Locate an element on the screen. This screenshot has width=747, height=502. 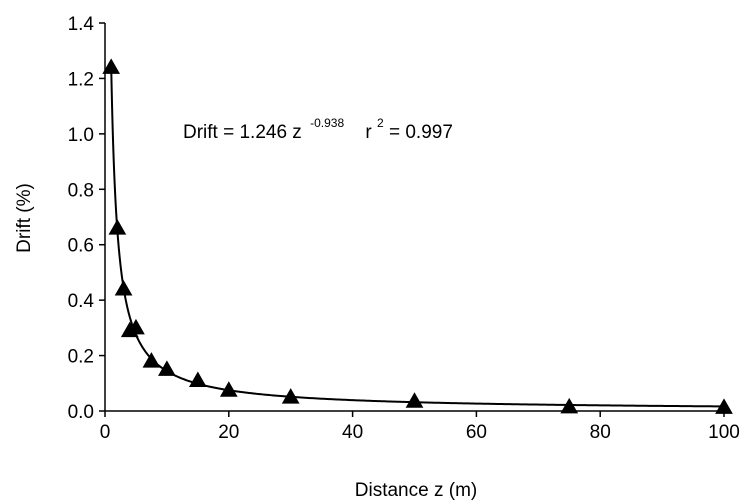
y-tick-label: 0.6 is located at coordinates (81, 246).